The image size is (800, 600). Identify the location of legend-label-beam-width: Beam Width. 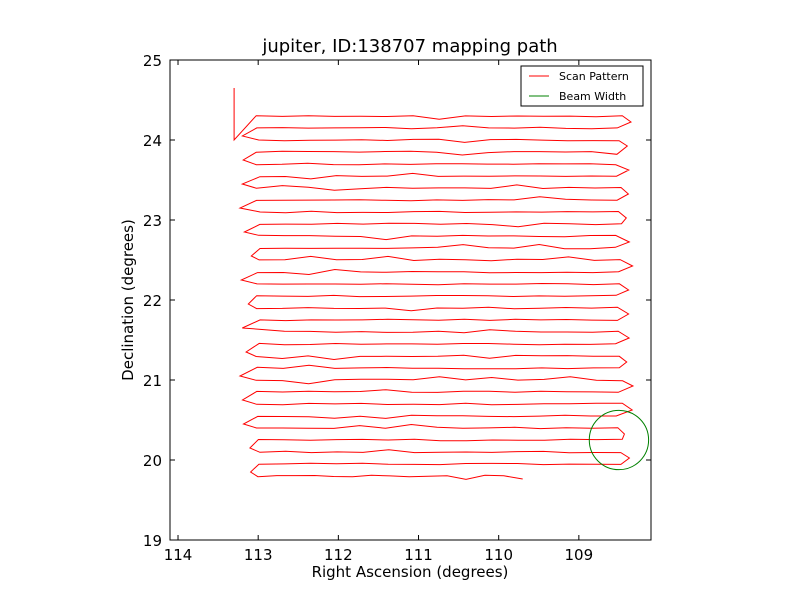
(592, 96).